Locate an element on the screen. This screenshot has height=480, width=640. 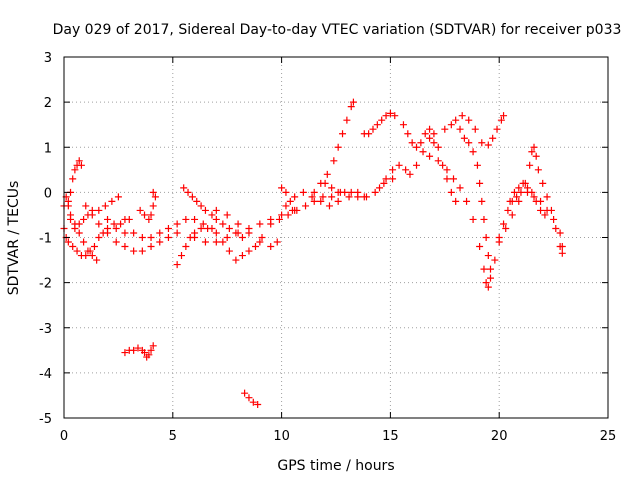
y-tick-label: -1 is located at coordinates (45, 239).